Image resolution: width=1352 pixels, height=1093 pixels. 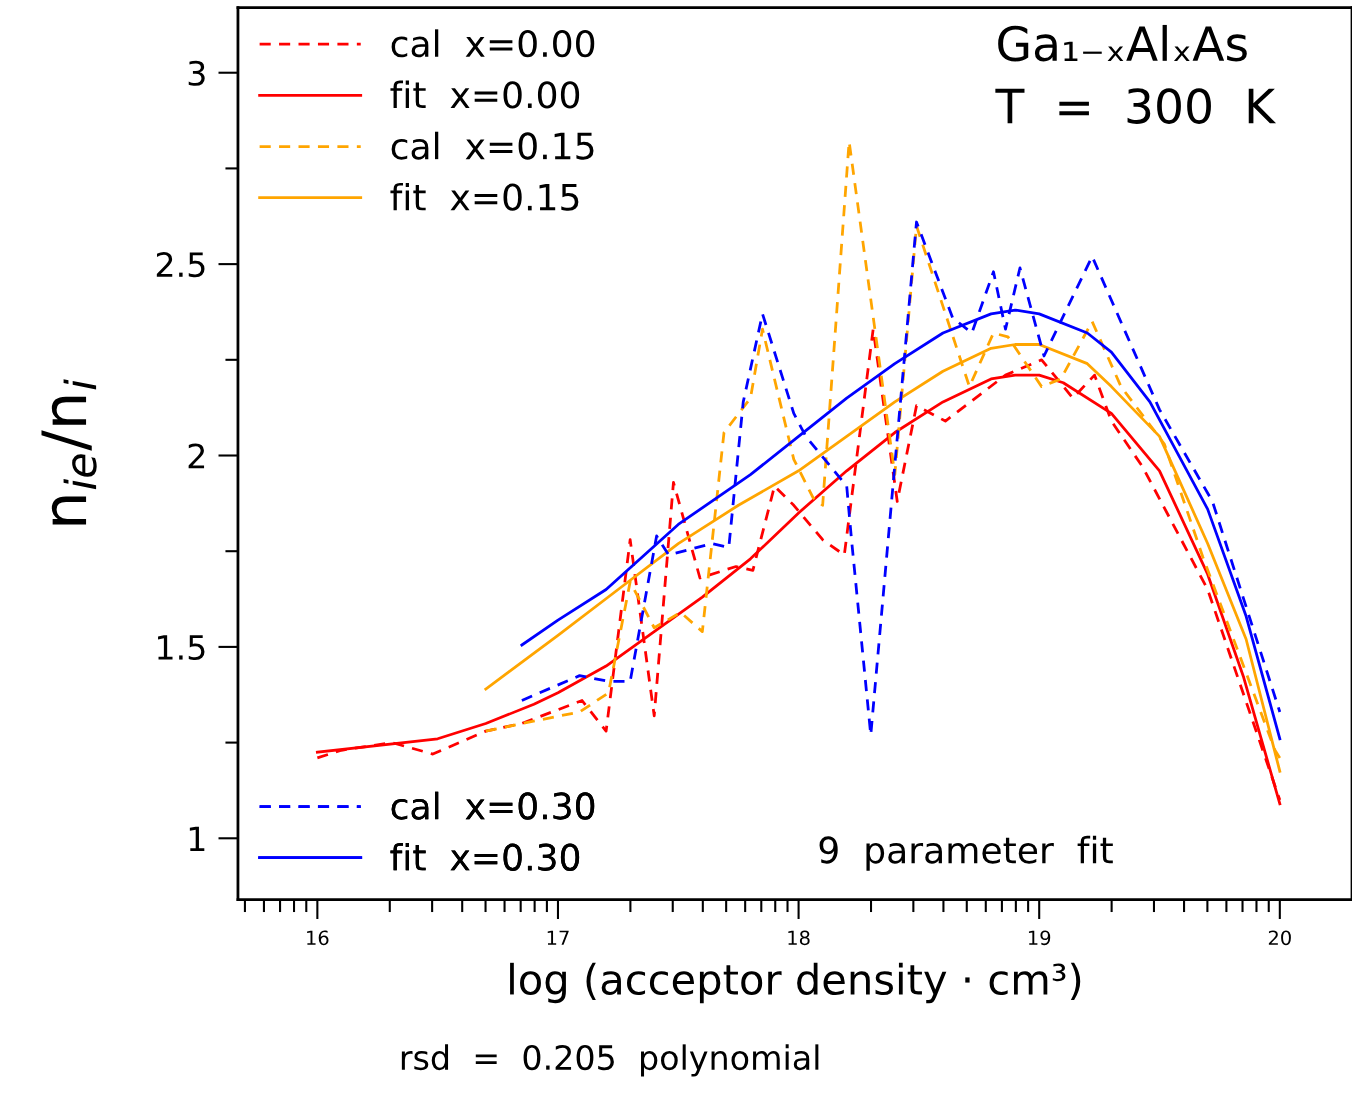 I want to click on legend-label: fit x=0.00, so click(x=485, y=94).